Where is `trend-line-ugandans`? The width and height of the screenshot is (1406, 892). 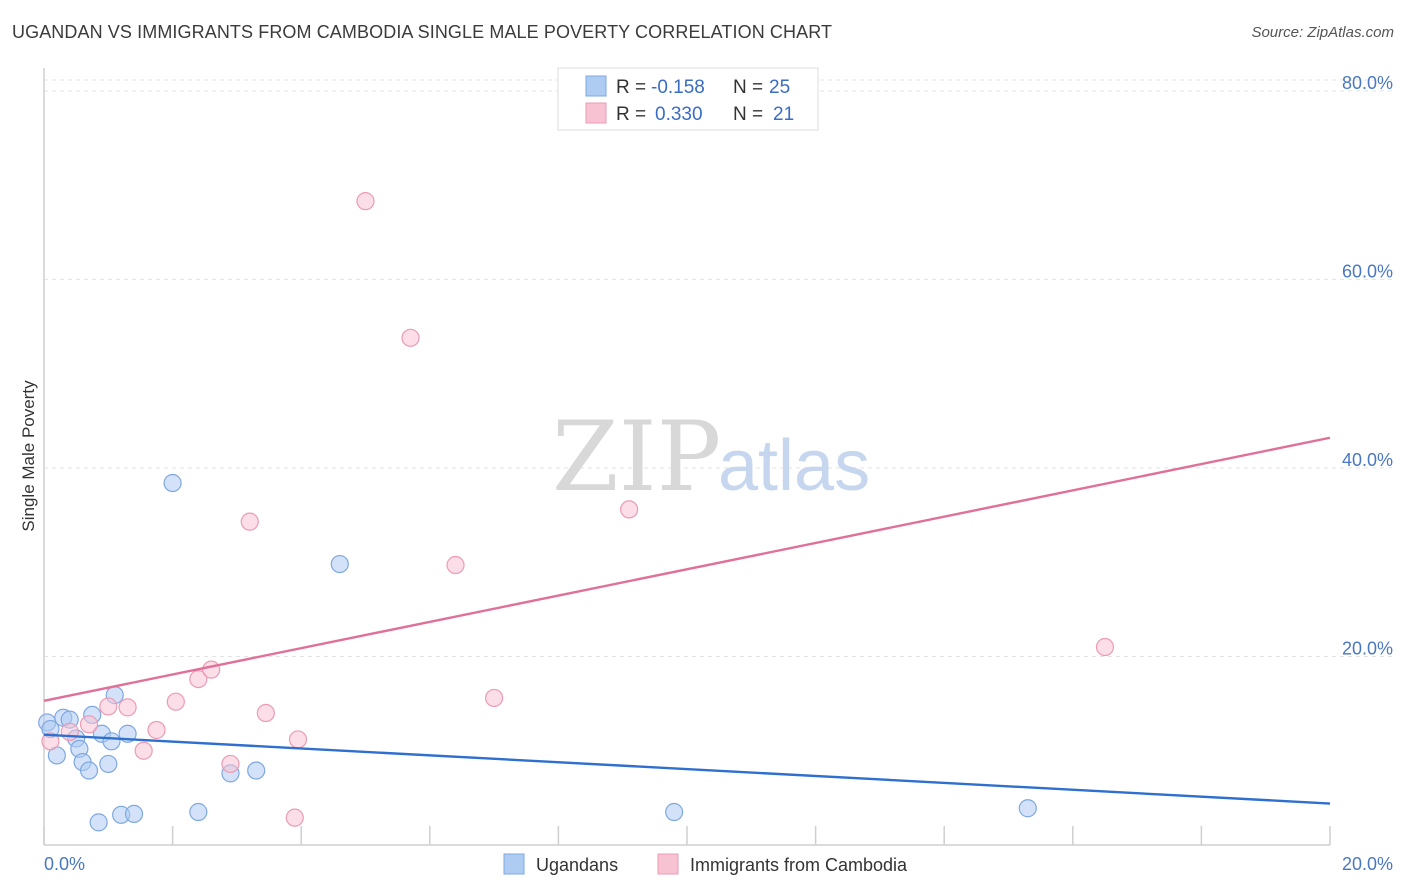 trend-line-ugandans is located at coordinates (687, 769).